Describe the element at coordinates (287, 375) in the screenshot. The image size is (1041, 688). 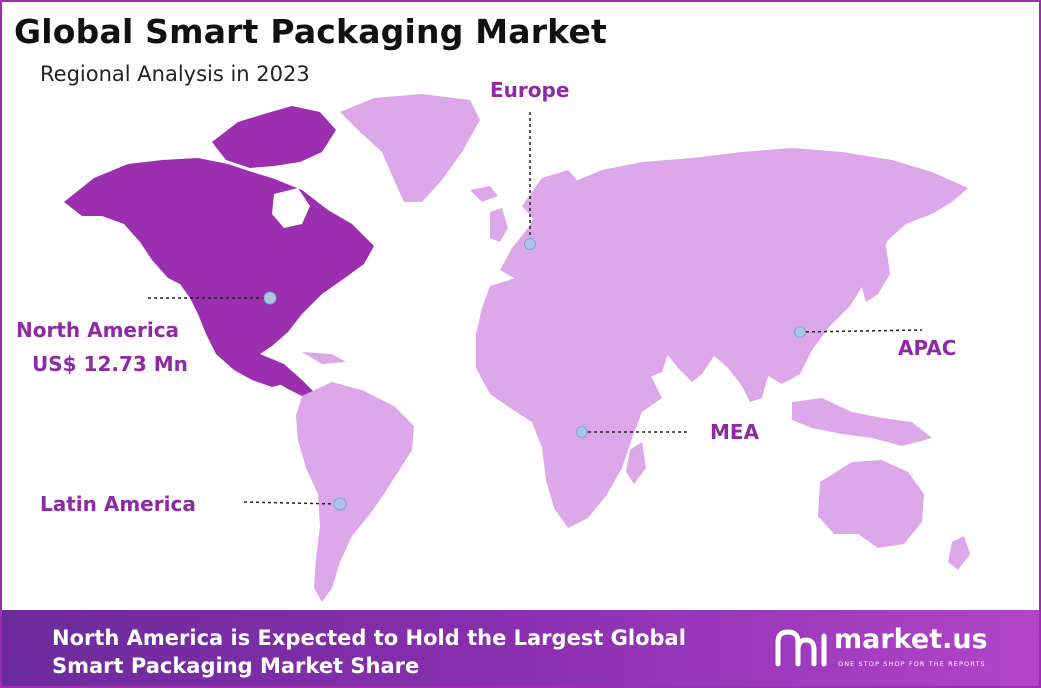
I see `central-america-shape` at that location.